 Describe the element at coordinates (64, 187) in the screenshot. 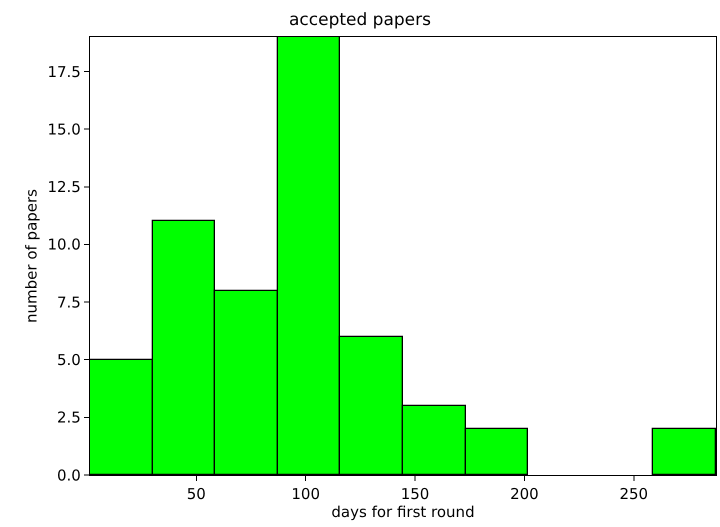

I see `y-tick-label: 12.5` at that location.